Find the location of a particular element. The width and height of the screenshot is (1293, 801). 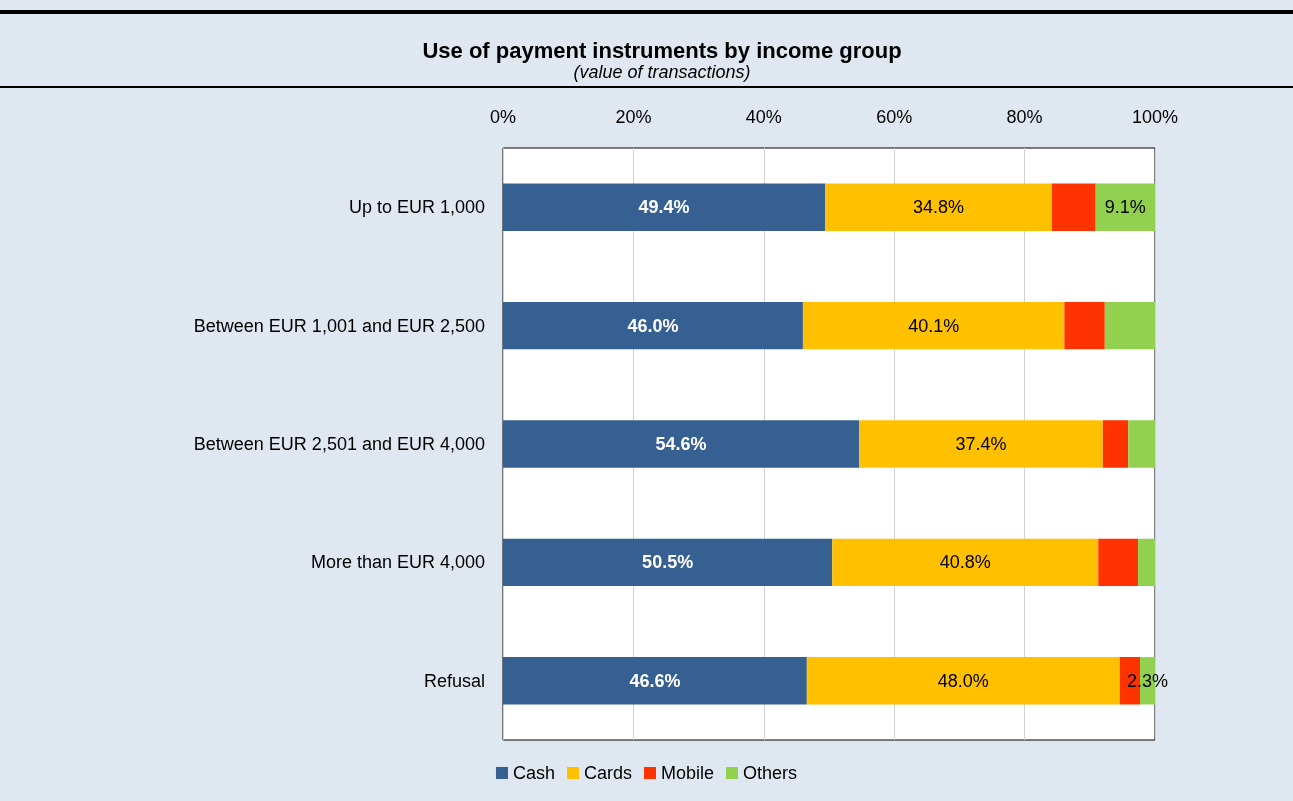

y-tick-label: More than EUR 4,000 is located at coordinates (397, 562).